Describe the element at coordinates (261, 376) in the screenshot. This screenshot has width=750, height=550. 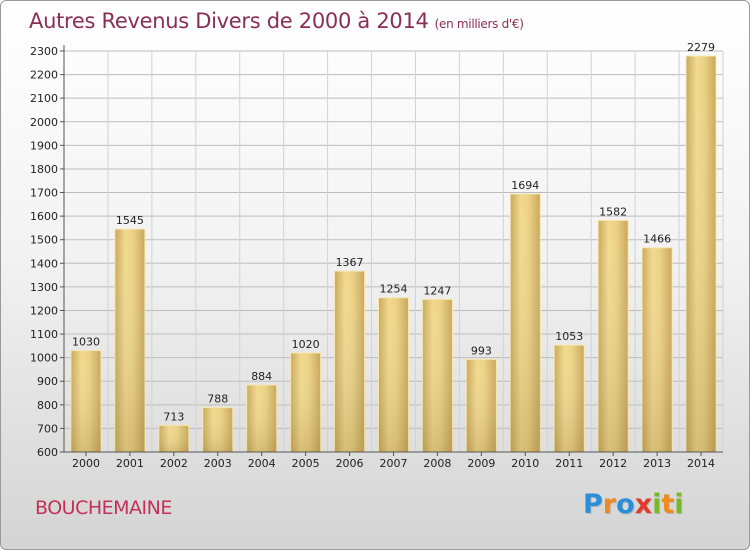
I see `bar-value-label: 884` at that location.